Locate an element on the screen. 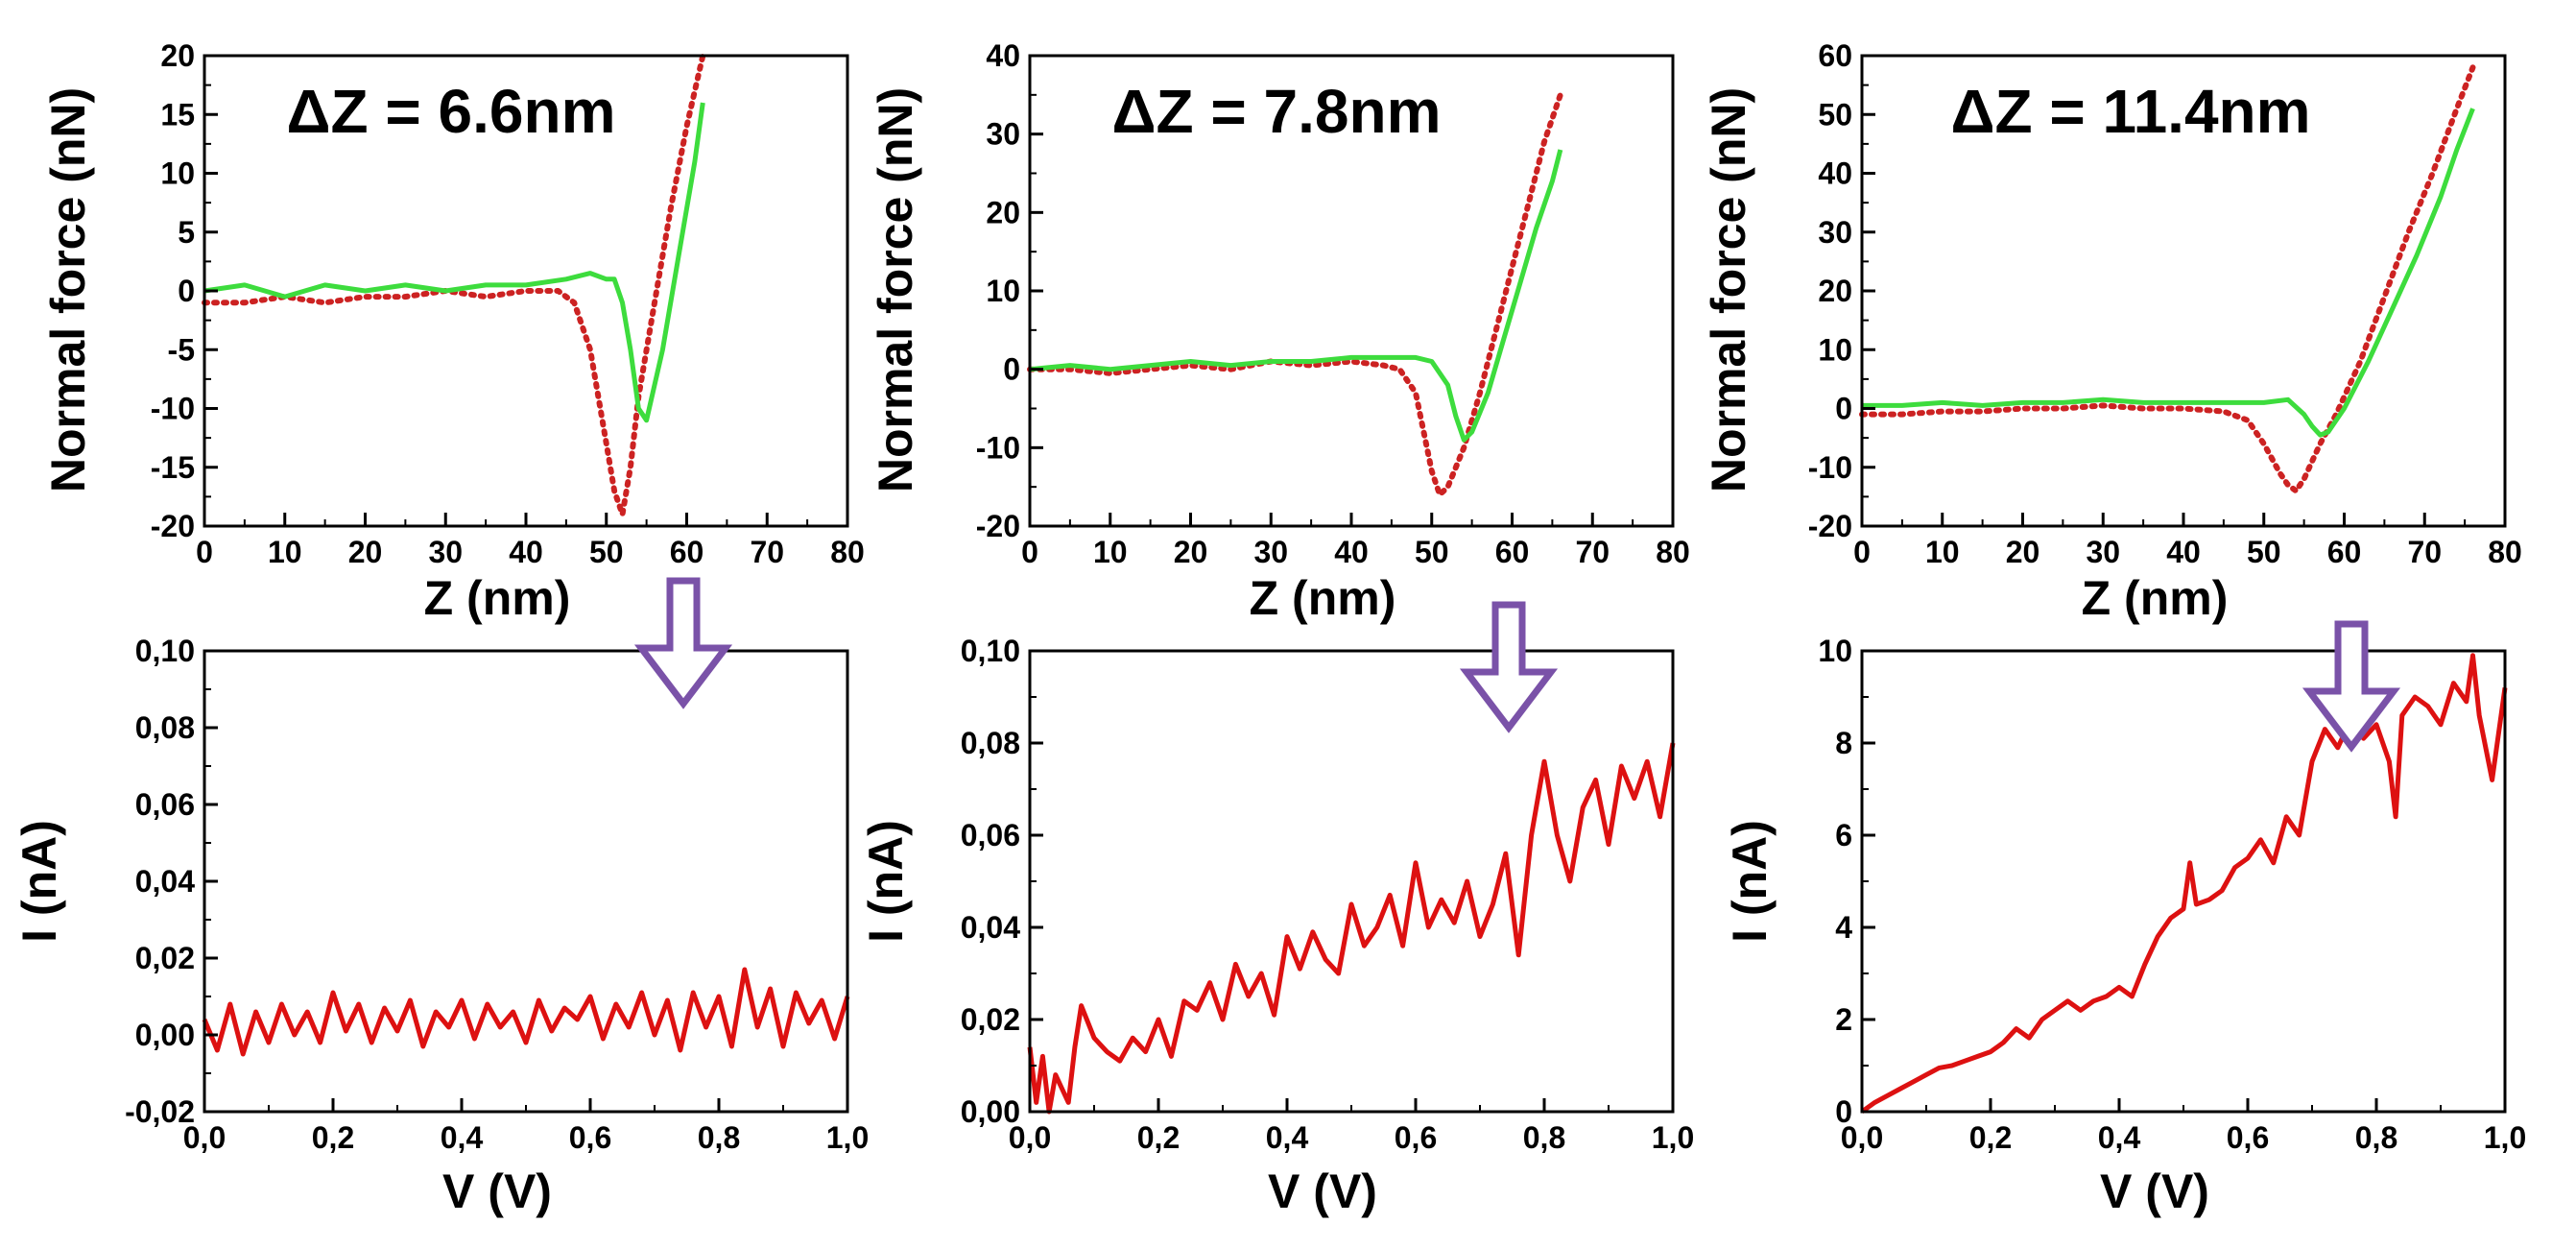 The height and width of the screenshot is (1248, 2576). down-arrow-icon is located at coordinates (2351, 686).